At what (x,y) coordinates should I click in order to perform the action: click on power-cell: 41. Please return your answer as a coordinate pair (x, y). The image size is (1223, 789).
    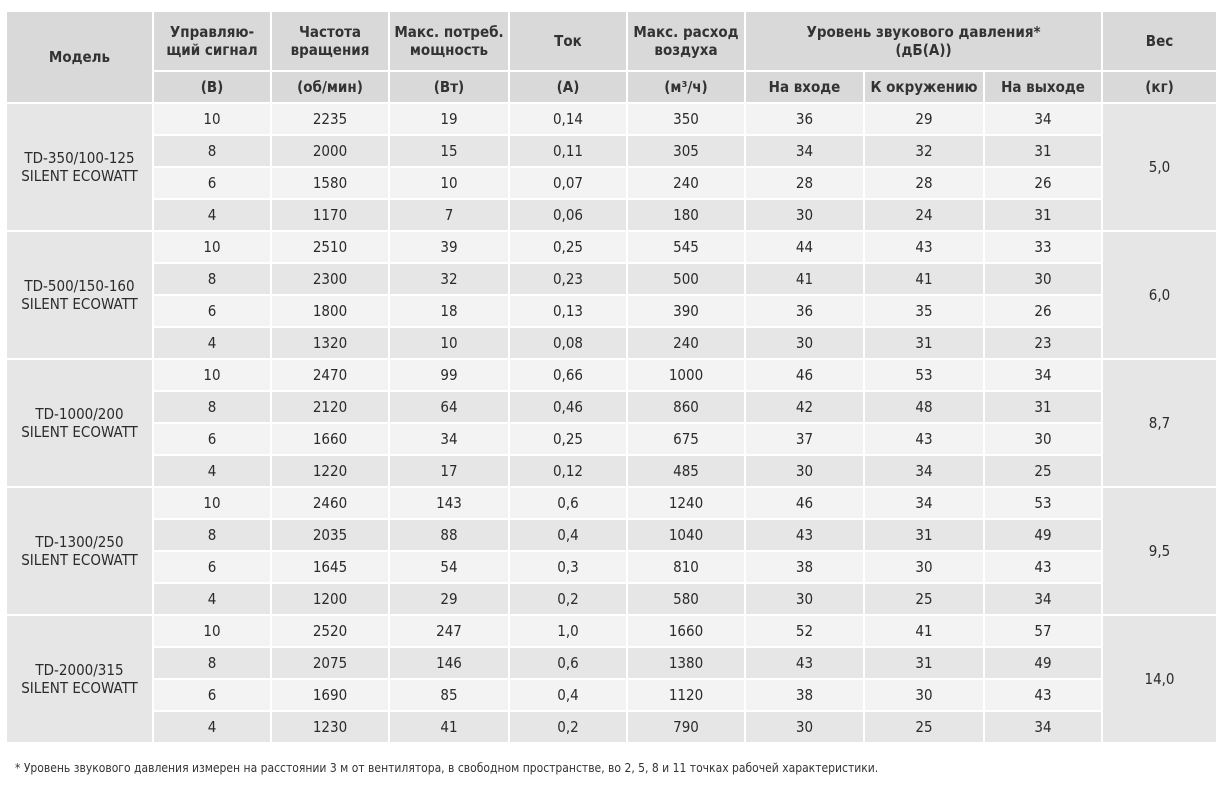
    Looking at the image, I should click on (449, 727).